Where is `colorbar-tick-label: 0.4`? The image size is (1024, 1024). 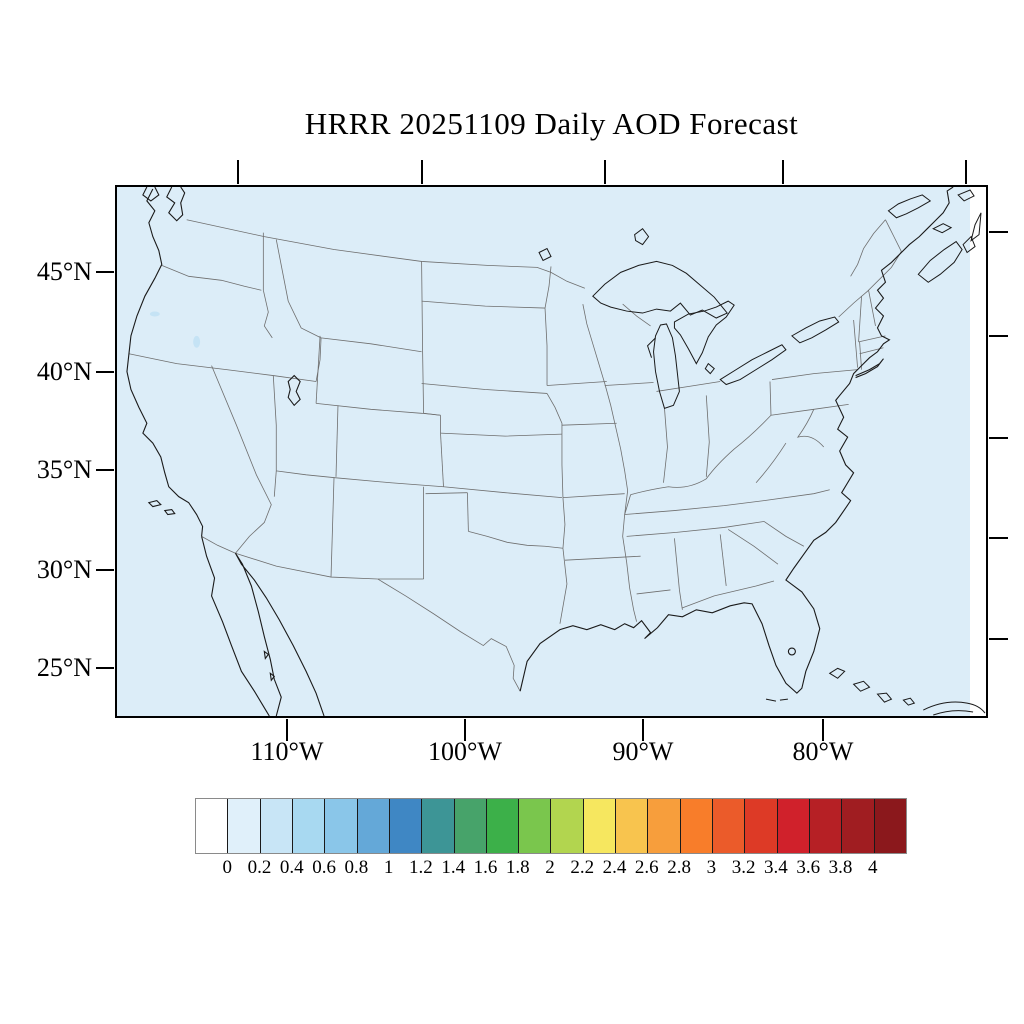
colorbar-tick-label: 0.4 is located at coordinates (291, 867).